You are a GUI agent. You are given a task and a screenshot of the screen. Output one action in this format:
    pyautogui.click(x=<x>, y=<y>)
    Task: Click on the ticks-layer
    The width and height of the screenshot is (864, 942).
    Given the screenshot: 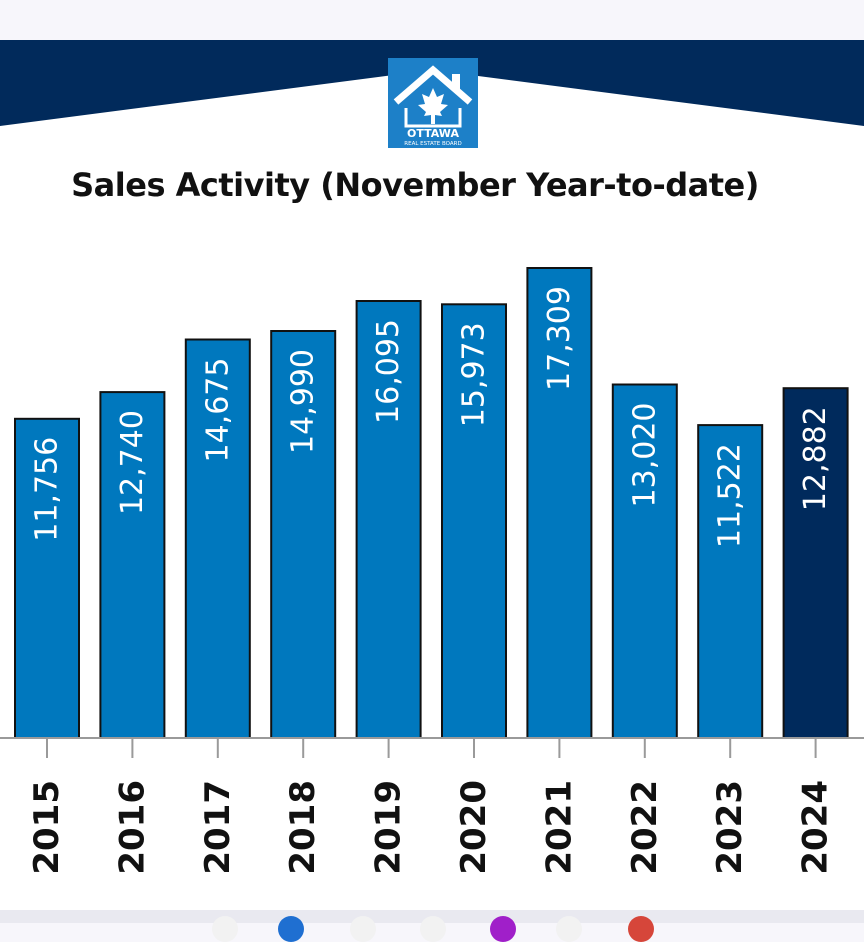 What is the action you would take?
    pyautogui.click(x=431, y=748)
    